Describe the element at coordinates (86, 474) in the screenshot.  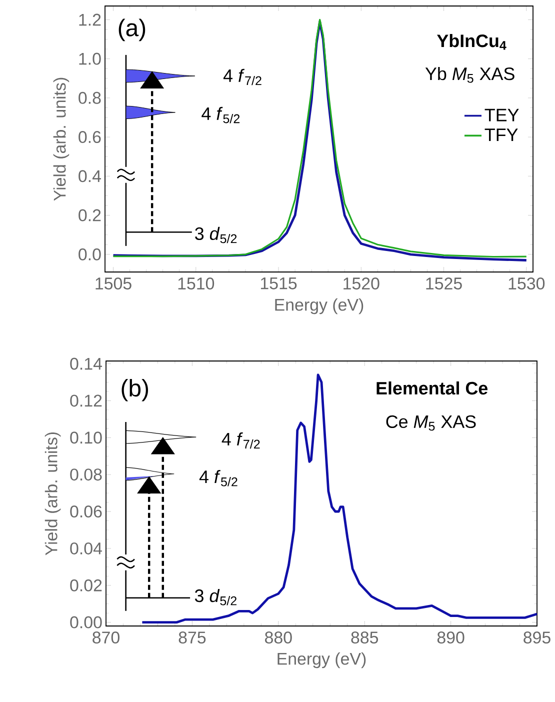
I see `y-tick-label: 0.08` at that location.